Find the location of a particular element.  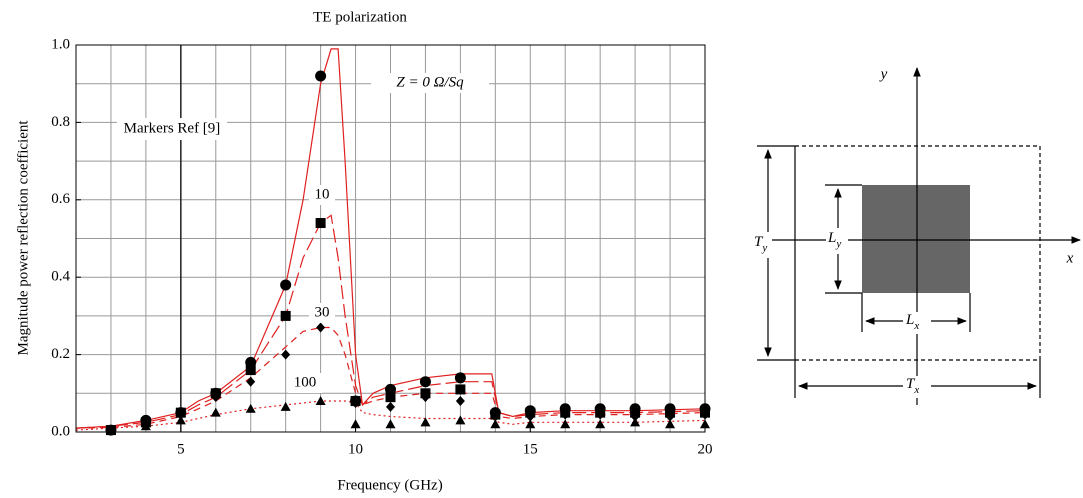

ty-label: Ty is located at coordinates (760, 243).